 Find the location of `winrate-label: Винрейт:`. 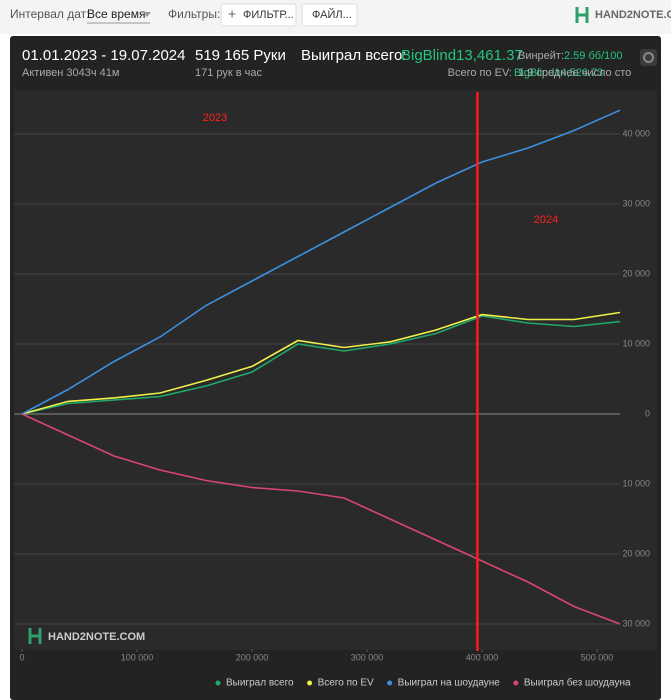

winrate-label: Винрейт: is located at coordinates (541, 56).